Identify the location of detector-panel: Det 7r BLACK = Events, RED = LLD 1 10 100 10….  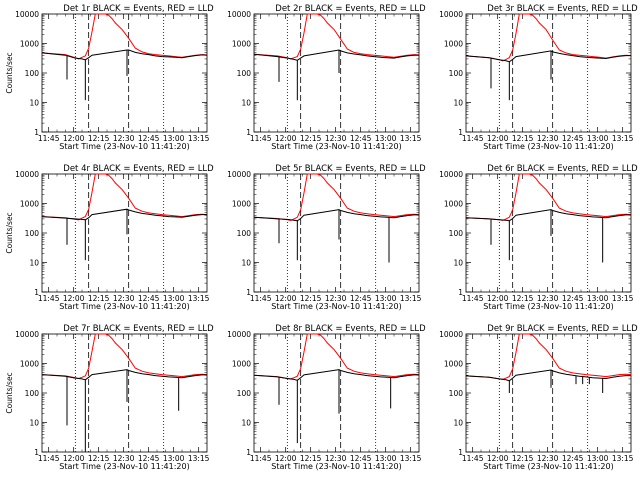
(109, 397).